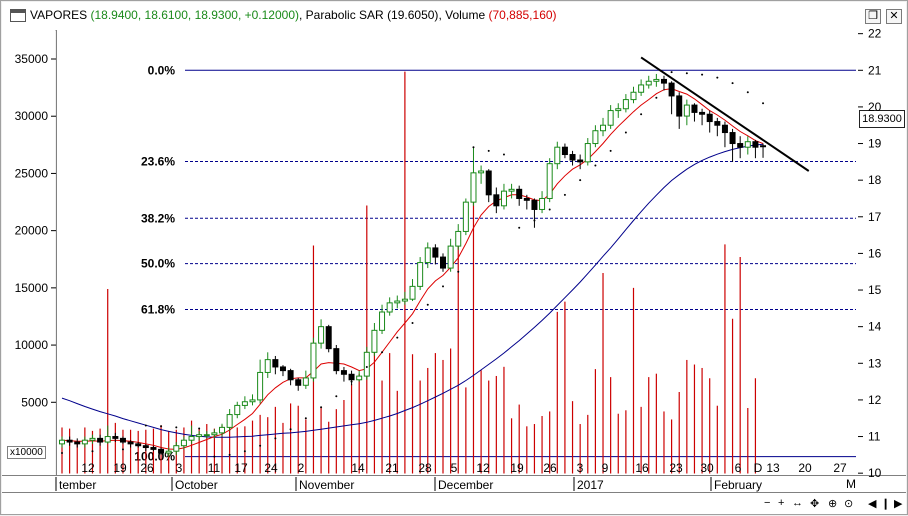 The width and height of the screenshot is (908, 516). Describe the element at coordinates (28, 252) in the screenshot. I see `volume-axis` at that location.